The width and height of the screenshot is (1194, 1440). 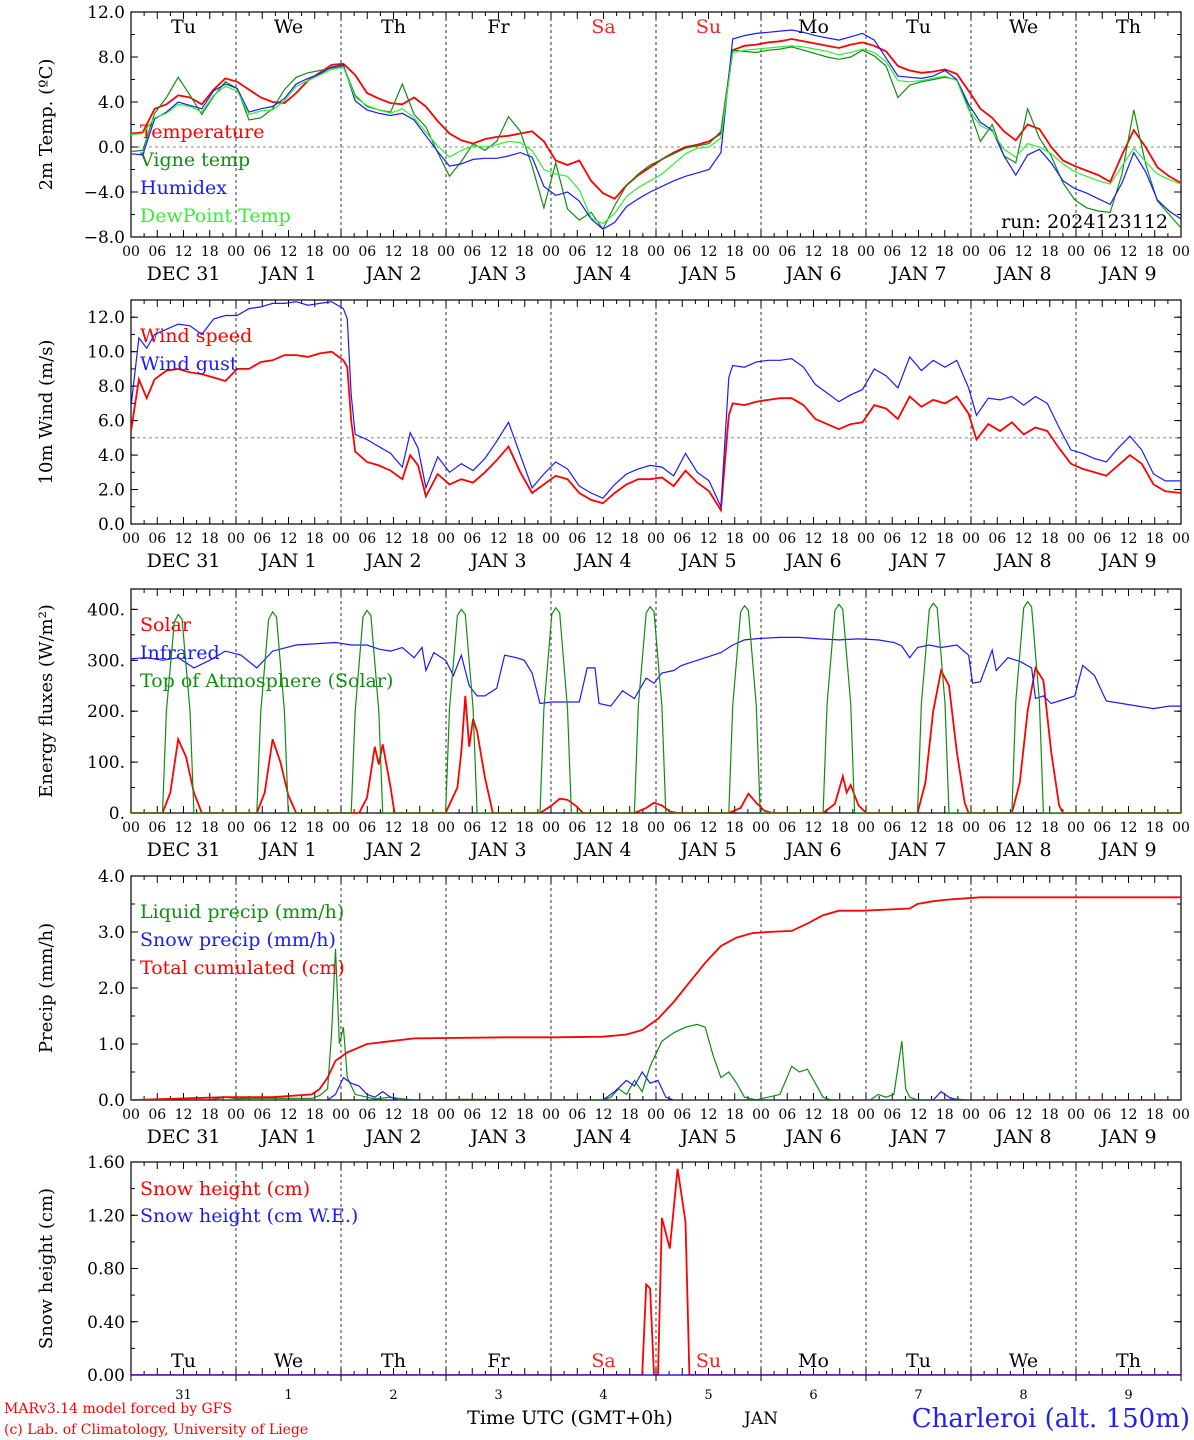 I want to click on legend-entry: Snow height (cm), so click(x=225, y=1189).